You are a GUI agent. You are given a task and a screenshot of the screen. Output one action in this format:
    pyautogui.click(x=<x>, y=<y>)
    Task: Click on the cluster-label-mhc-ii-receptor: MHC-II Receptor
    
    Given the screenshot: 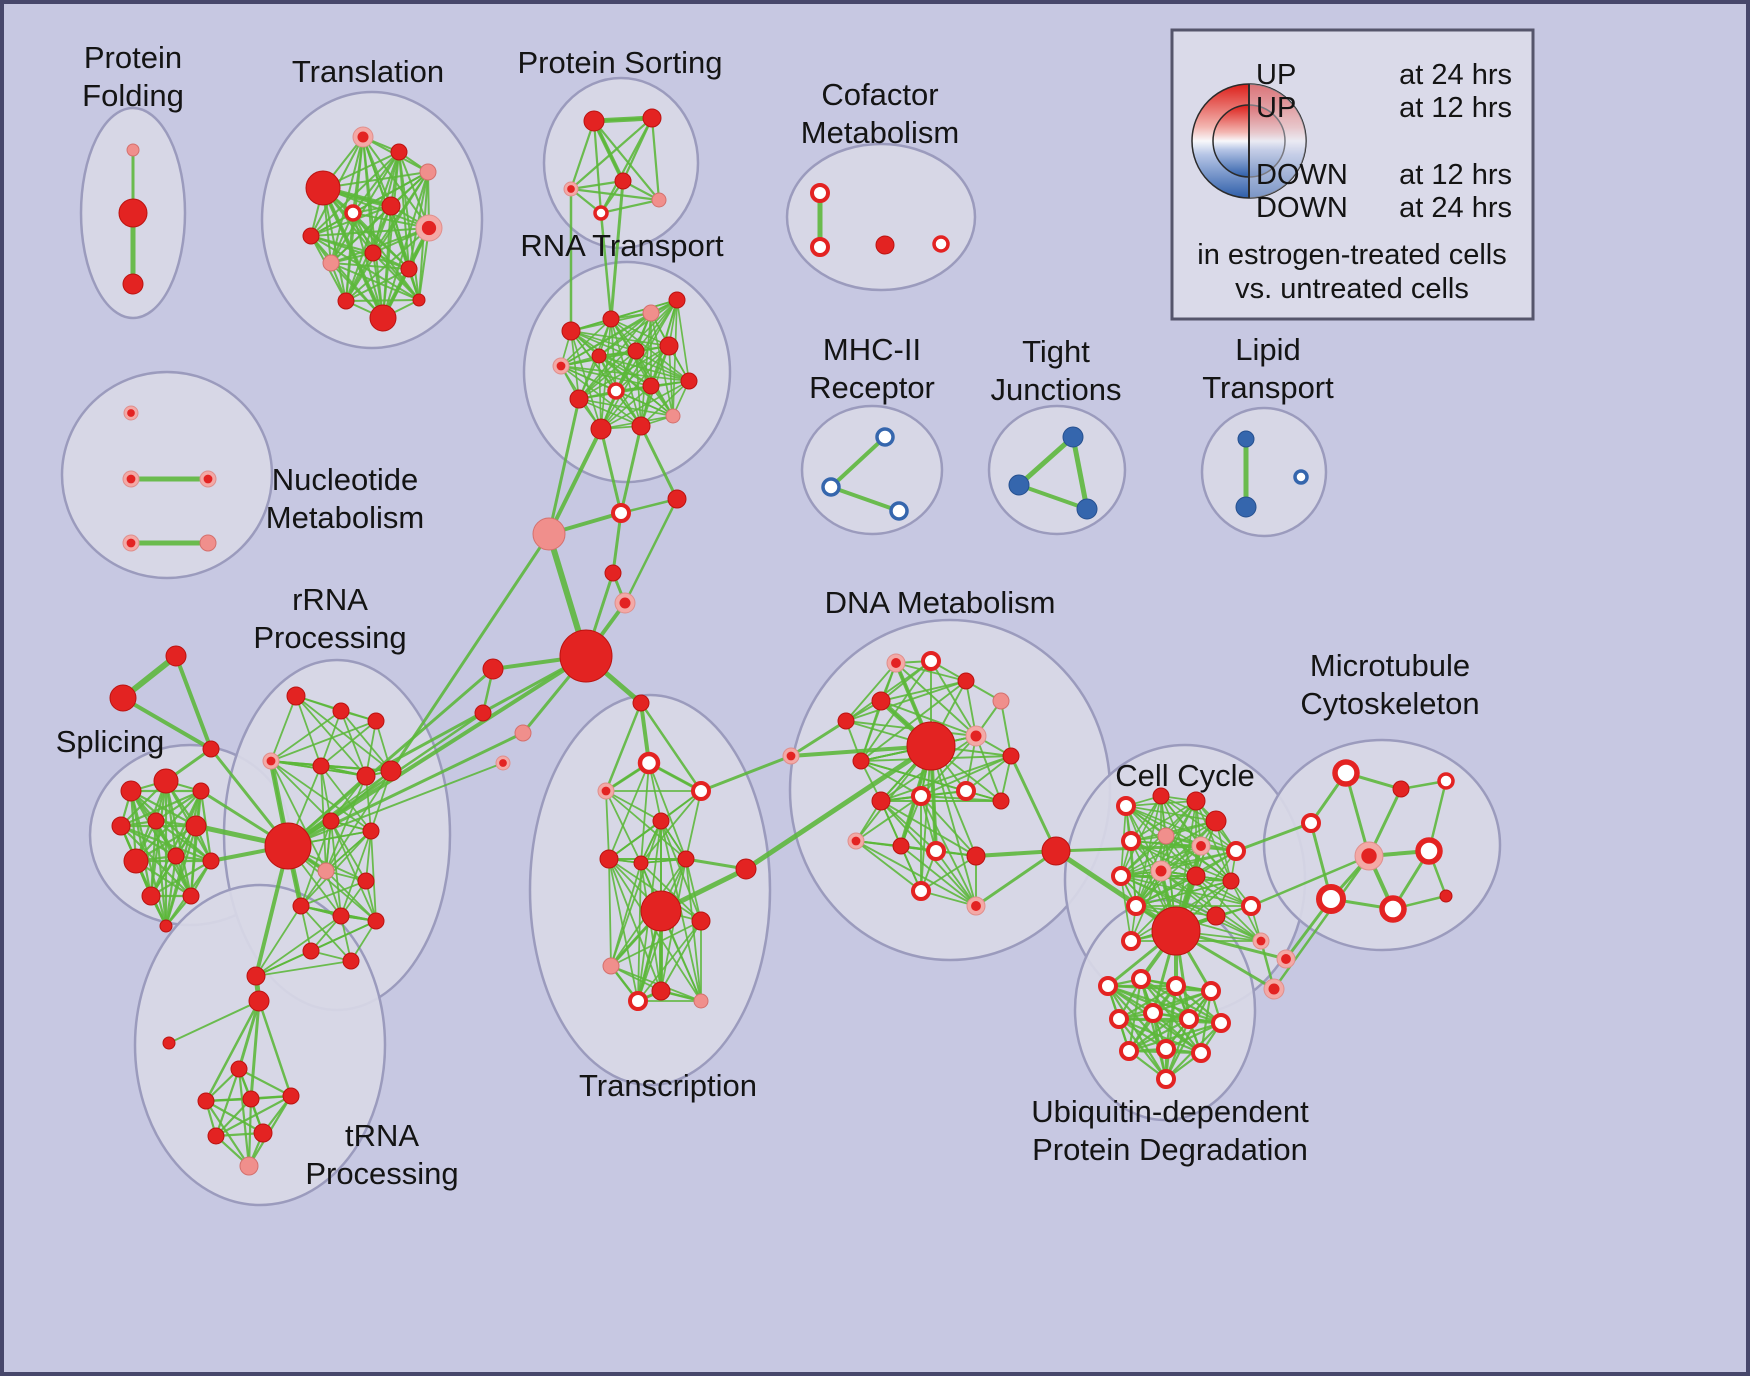 What is the action you would take?
    pyautogui.click(x=872, y=368)
    